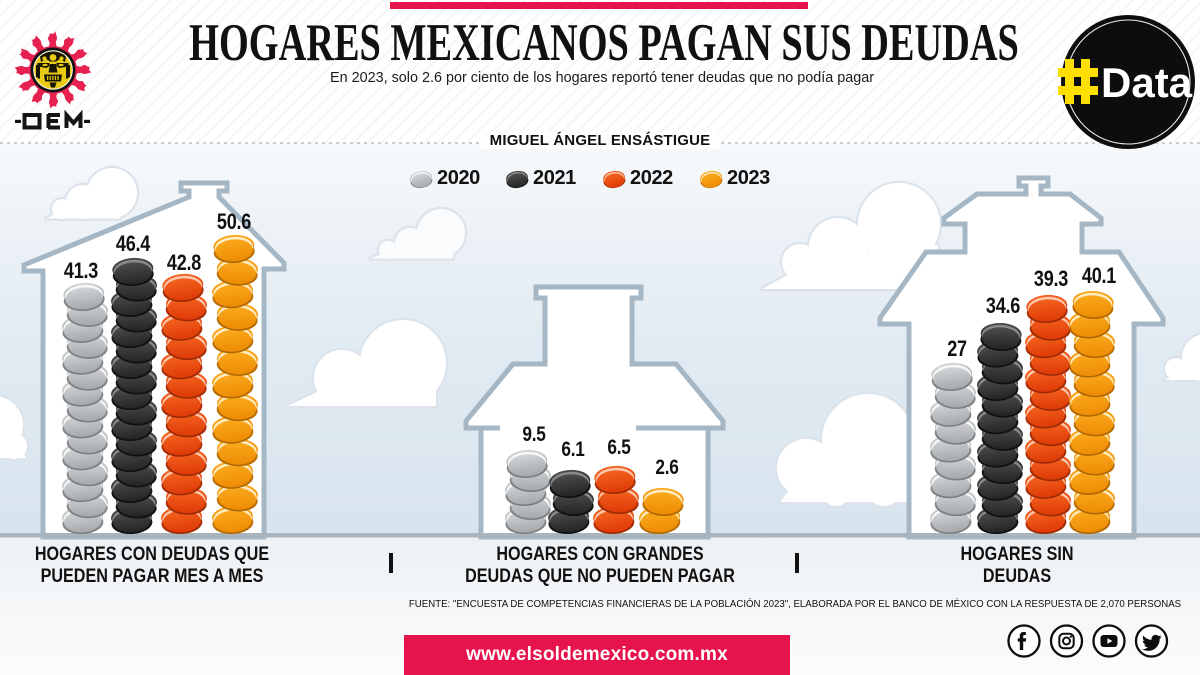  I want to click on svg-text: Data, so click(1147, 82).